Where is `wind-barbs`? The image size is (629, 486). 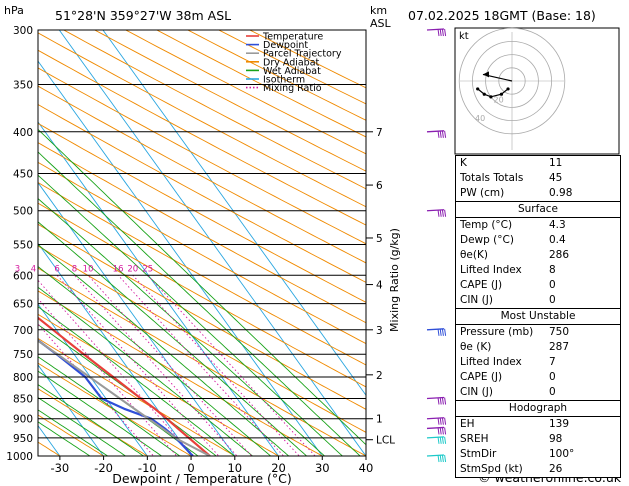
wind-barbs is located at coordinates (436, 245).